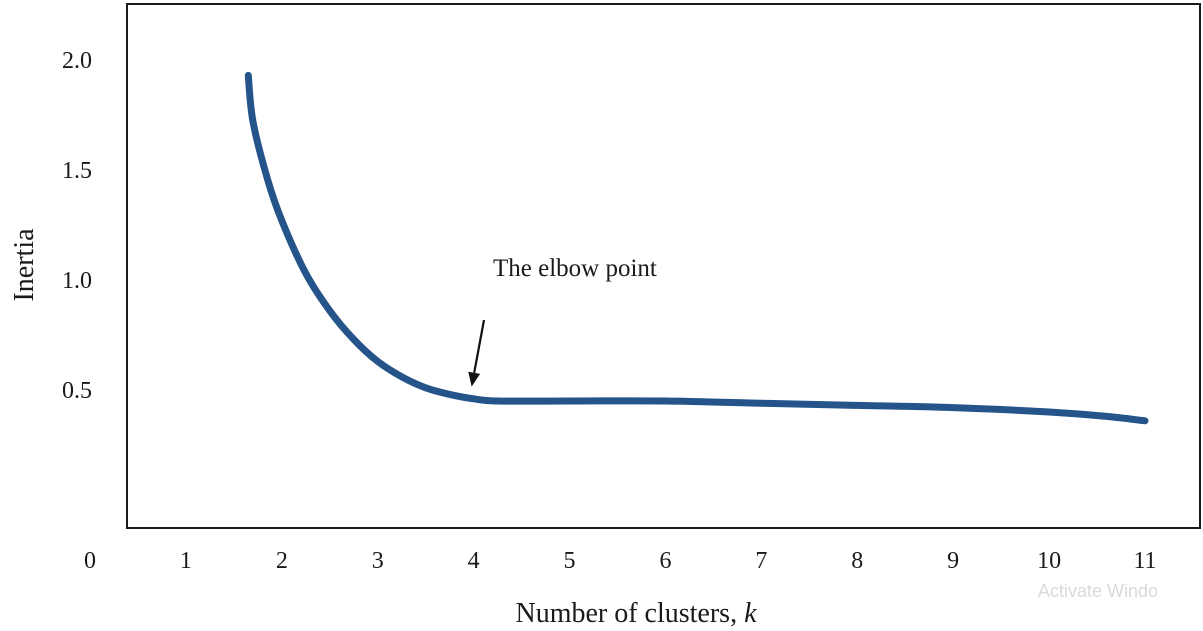  What do you see at coordinates (1049, 561) in the screenshot?
I see `x-tick-label: 10` at bounding box center [1049, 561].